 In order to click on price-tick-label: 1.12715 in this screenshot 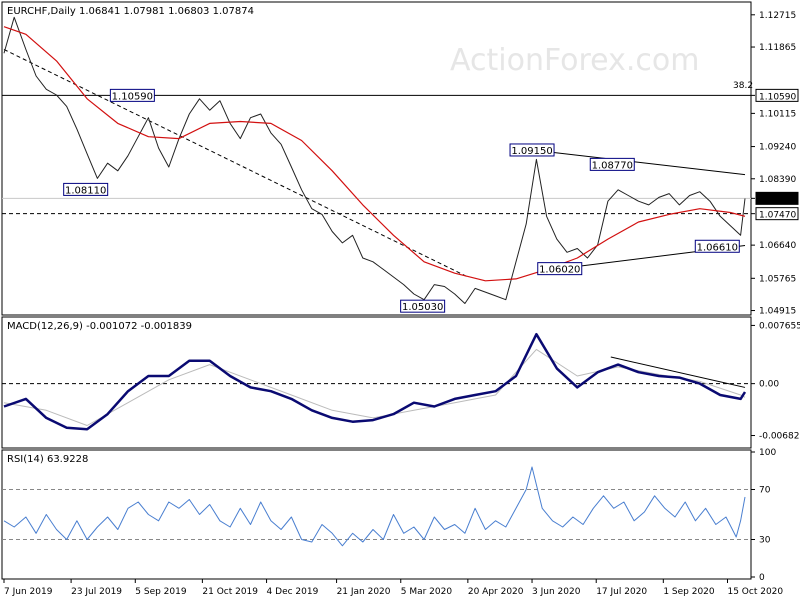, I will do `click(777, 16)`.